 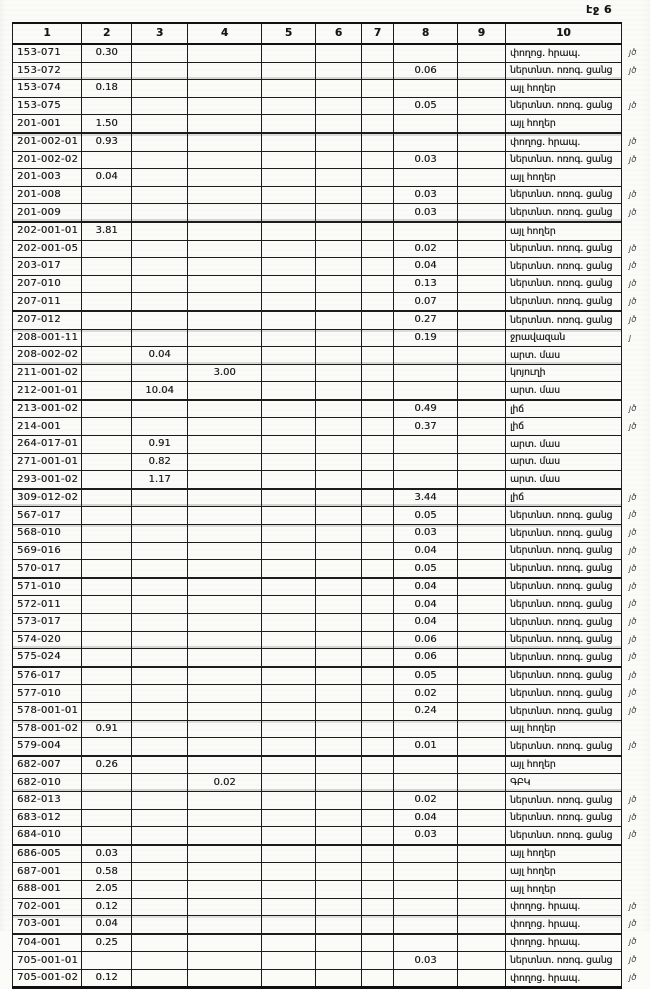 What do you see at coordinates (107, 33) in the screenshot?
I see `column-header: 2` at bounding box center [107, 33].